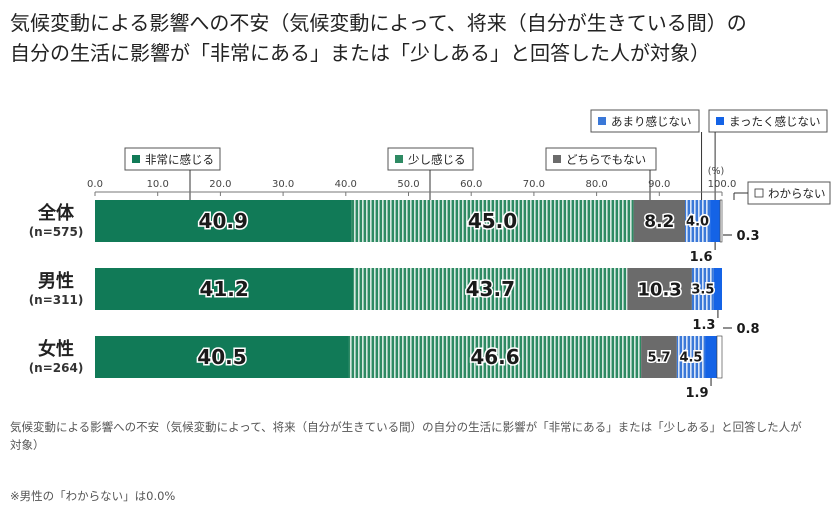  I want to click on category-label: 女性, so click(56, 349).